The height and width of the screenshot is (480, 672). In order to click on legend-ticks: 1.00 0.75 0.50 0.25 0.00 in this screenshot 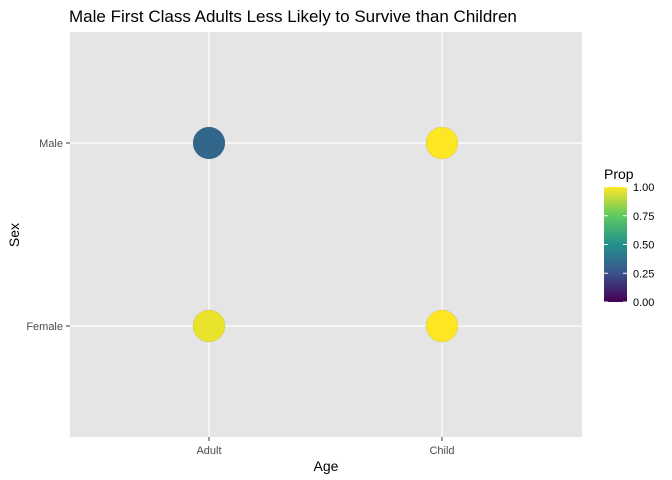, I will do `click(629, 245)`.